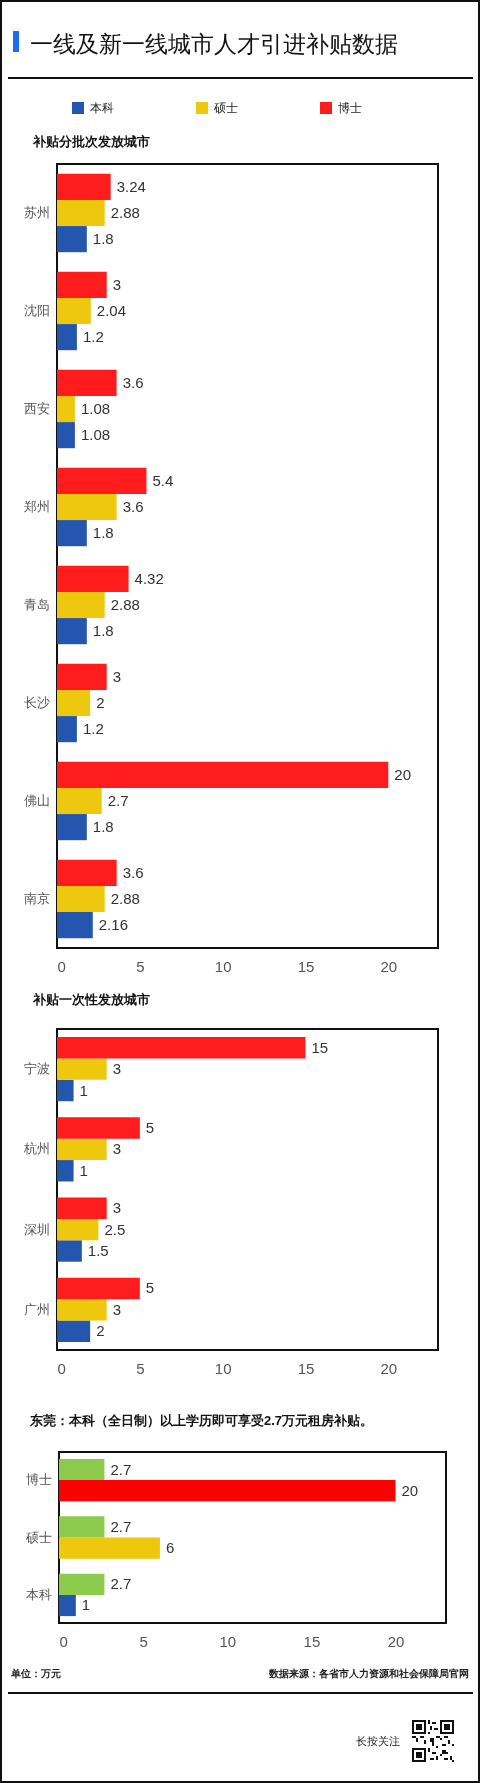  I want to click on data-label: 15, so click(320, 1047).